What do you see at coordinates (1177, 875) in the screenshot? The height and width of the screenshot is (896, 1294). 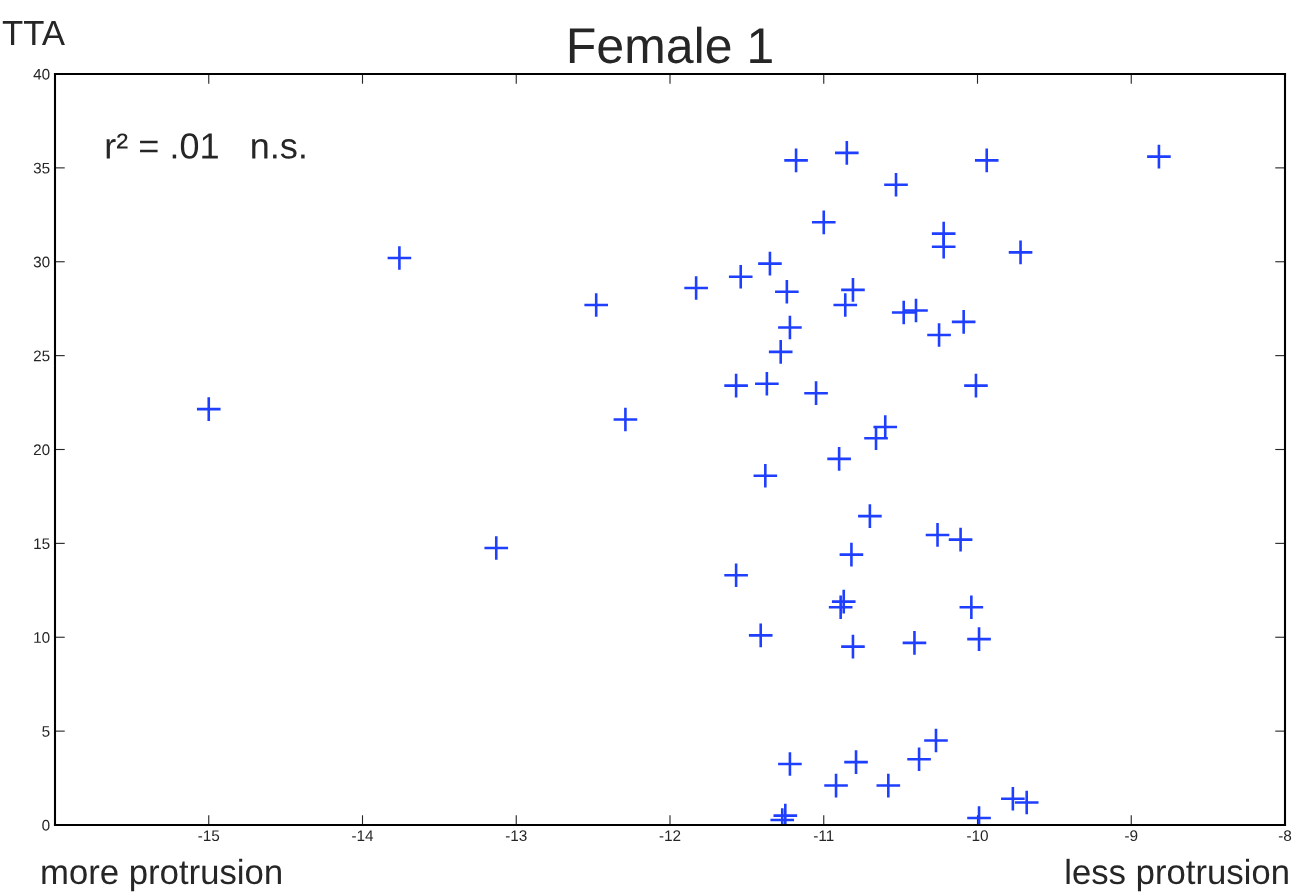 I see `text: less protrusion` at bounding box center [1177, 875].